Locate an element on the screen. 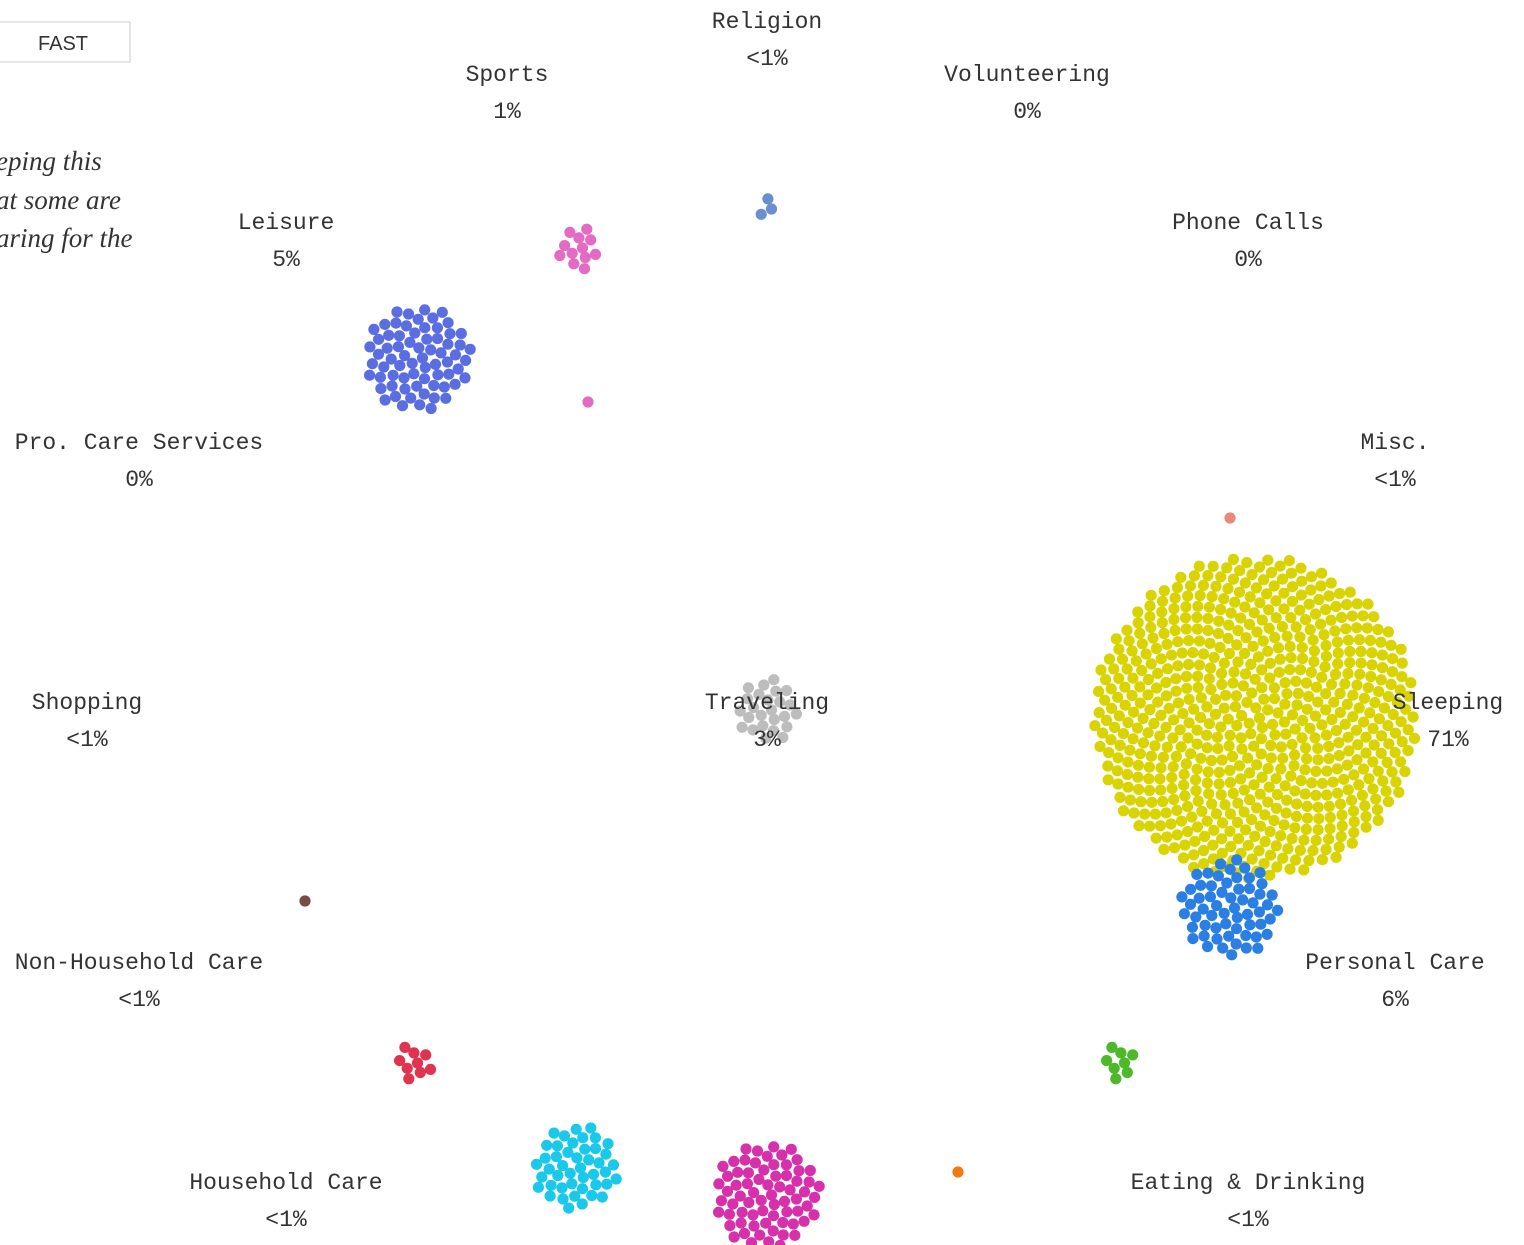 The image size is (1524, 1245). button-label: FAST is located at coordinates (63, 44).